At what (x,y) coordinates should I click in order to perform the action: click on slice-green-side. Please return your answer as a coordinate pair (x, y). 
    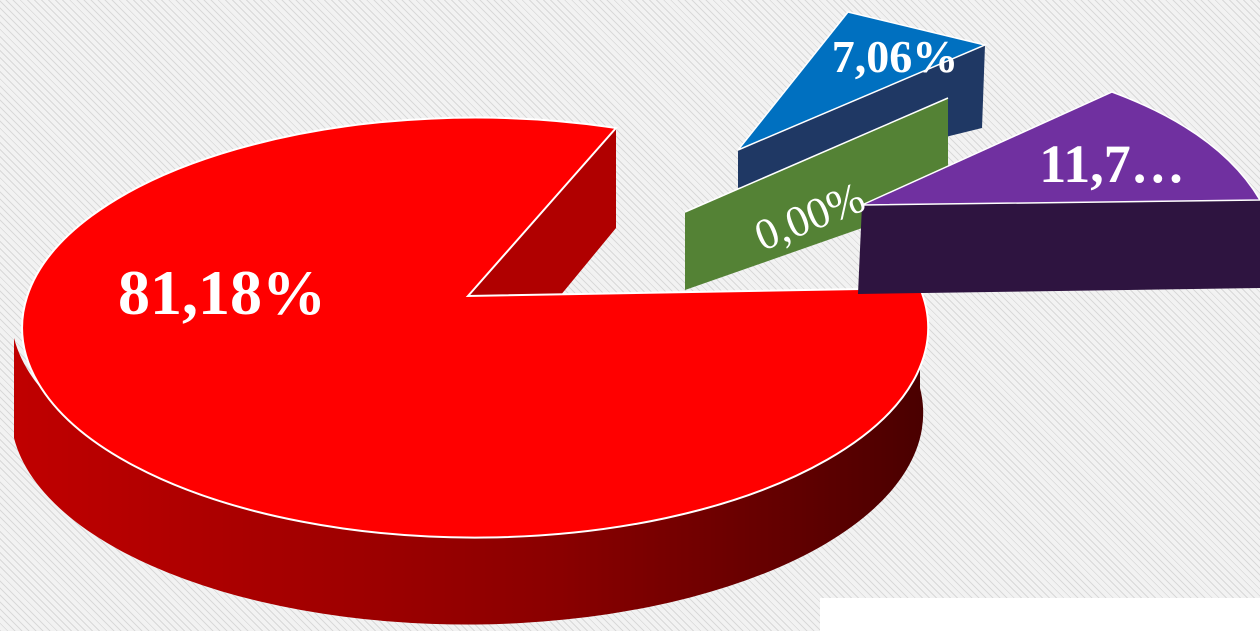
    Looking at the image, I should click on (816, 194).